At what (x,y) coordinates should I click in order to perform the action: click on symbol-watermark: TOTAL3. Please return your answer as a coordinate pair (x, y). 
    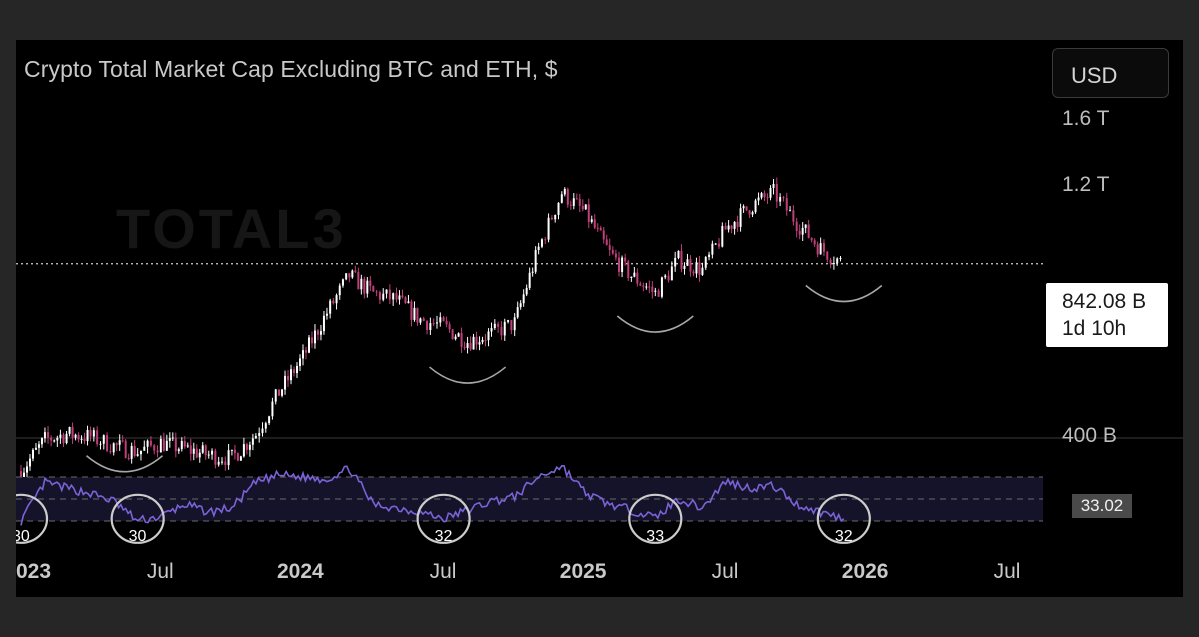
    Looking at the image, I should click on (231, 228).